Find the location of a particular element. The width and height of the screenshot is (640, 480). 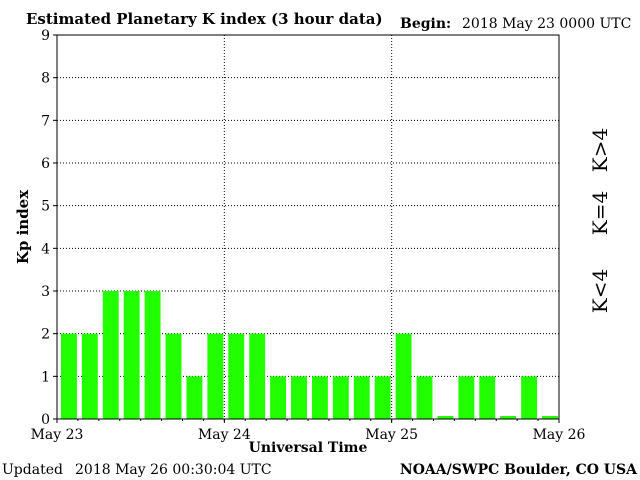

y-tick-label: 6 is located at coordinates (45, 164).